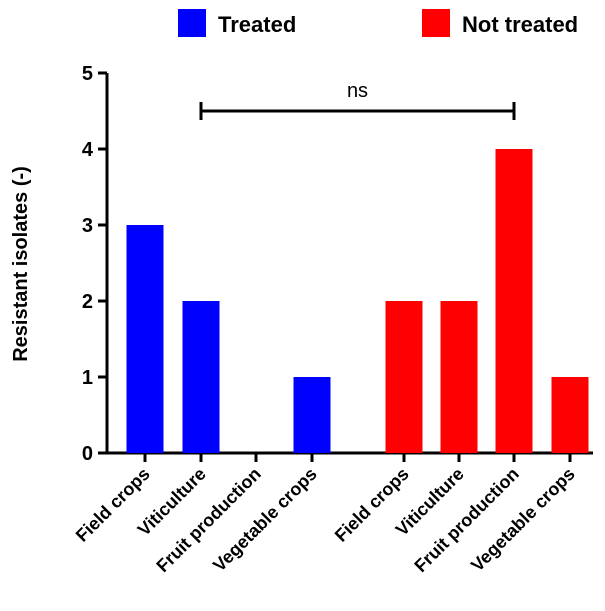 The height and width of the screenshot is (611, 605). I want to click on significance-label: ns, so click(357, 91).